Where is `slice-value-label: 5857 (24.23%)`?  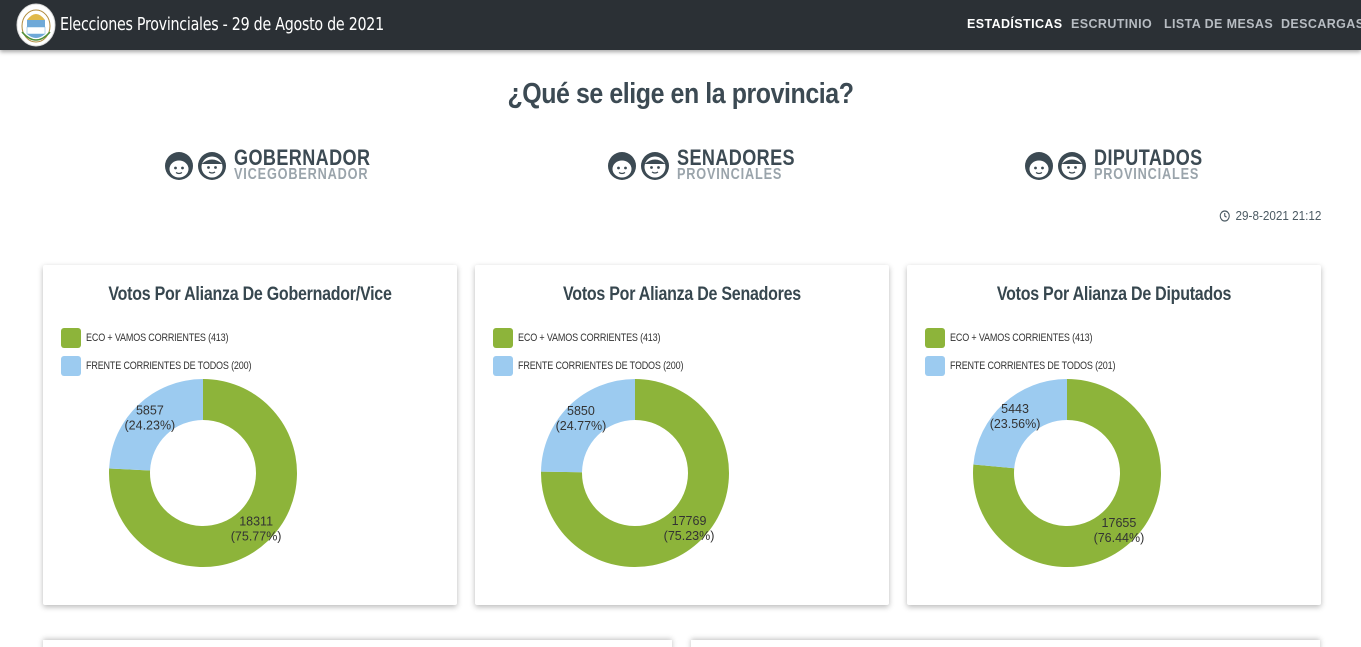 slice-value-label: 5857 (24.23%) is located at coordinates (150, 417).